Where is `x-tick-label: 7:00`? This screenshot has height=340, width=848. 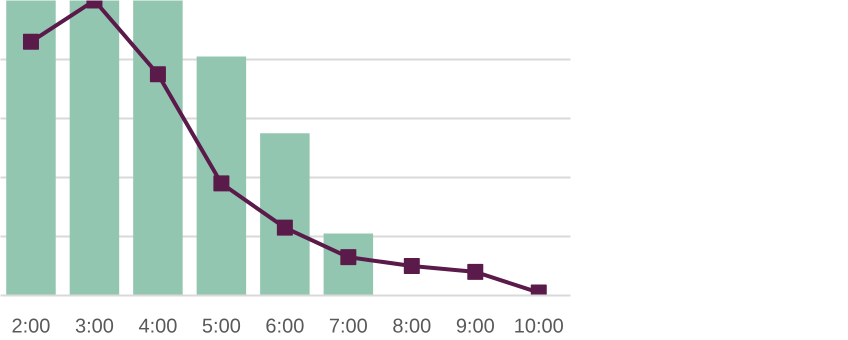
x-tick-label: 7:00 is located at coordinates (348, 327).